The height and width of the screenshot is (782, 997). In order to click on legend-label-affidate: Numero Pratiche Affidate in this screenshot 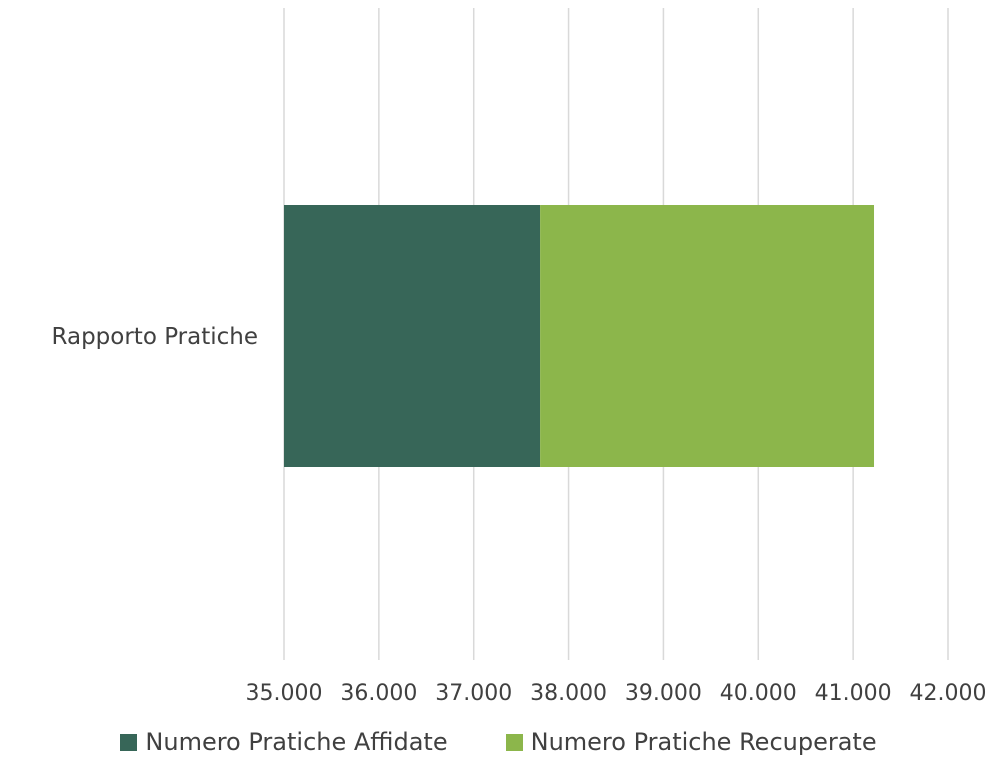, I will do `click(296, 742)`.